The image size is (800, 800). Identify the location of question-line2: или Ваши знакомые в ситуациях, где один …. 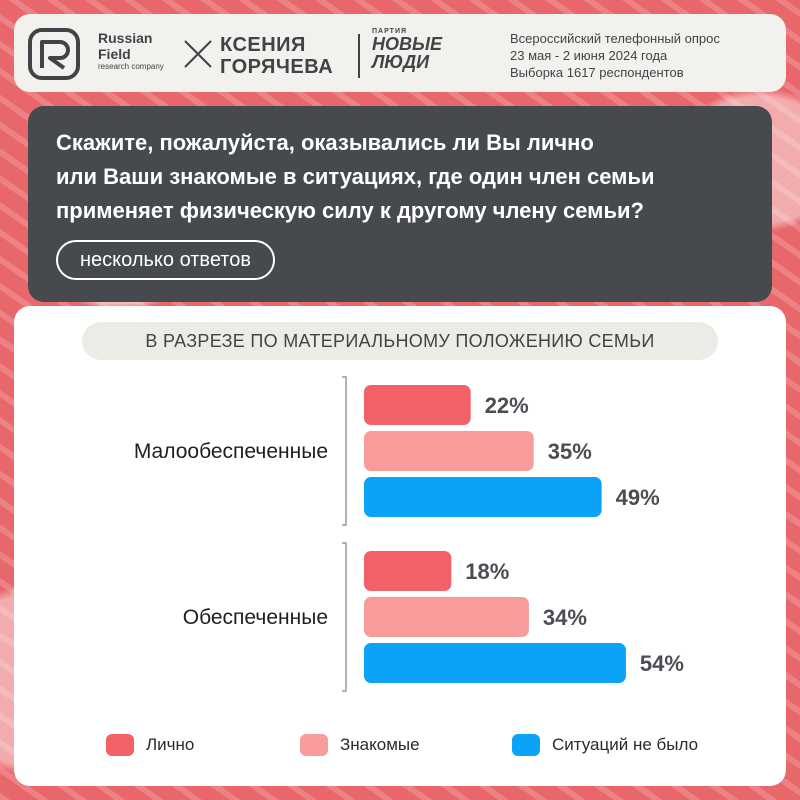
(355, 176).